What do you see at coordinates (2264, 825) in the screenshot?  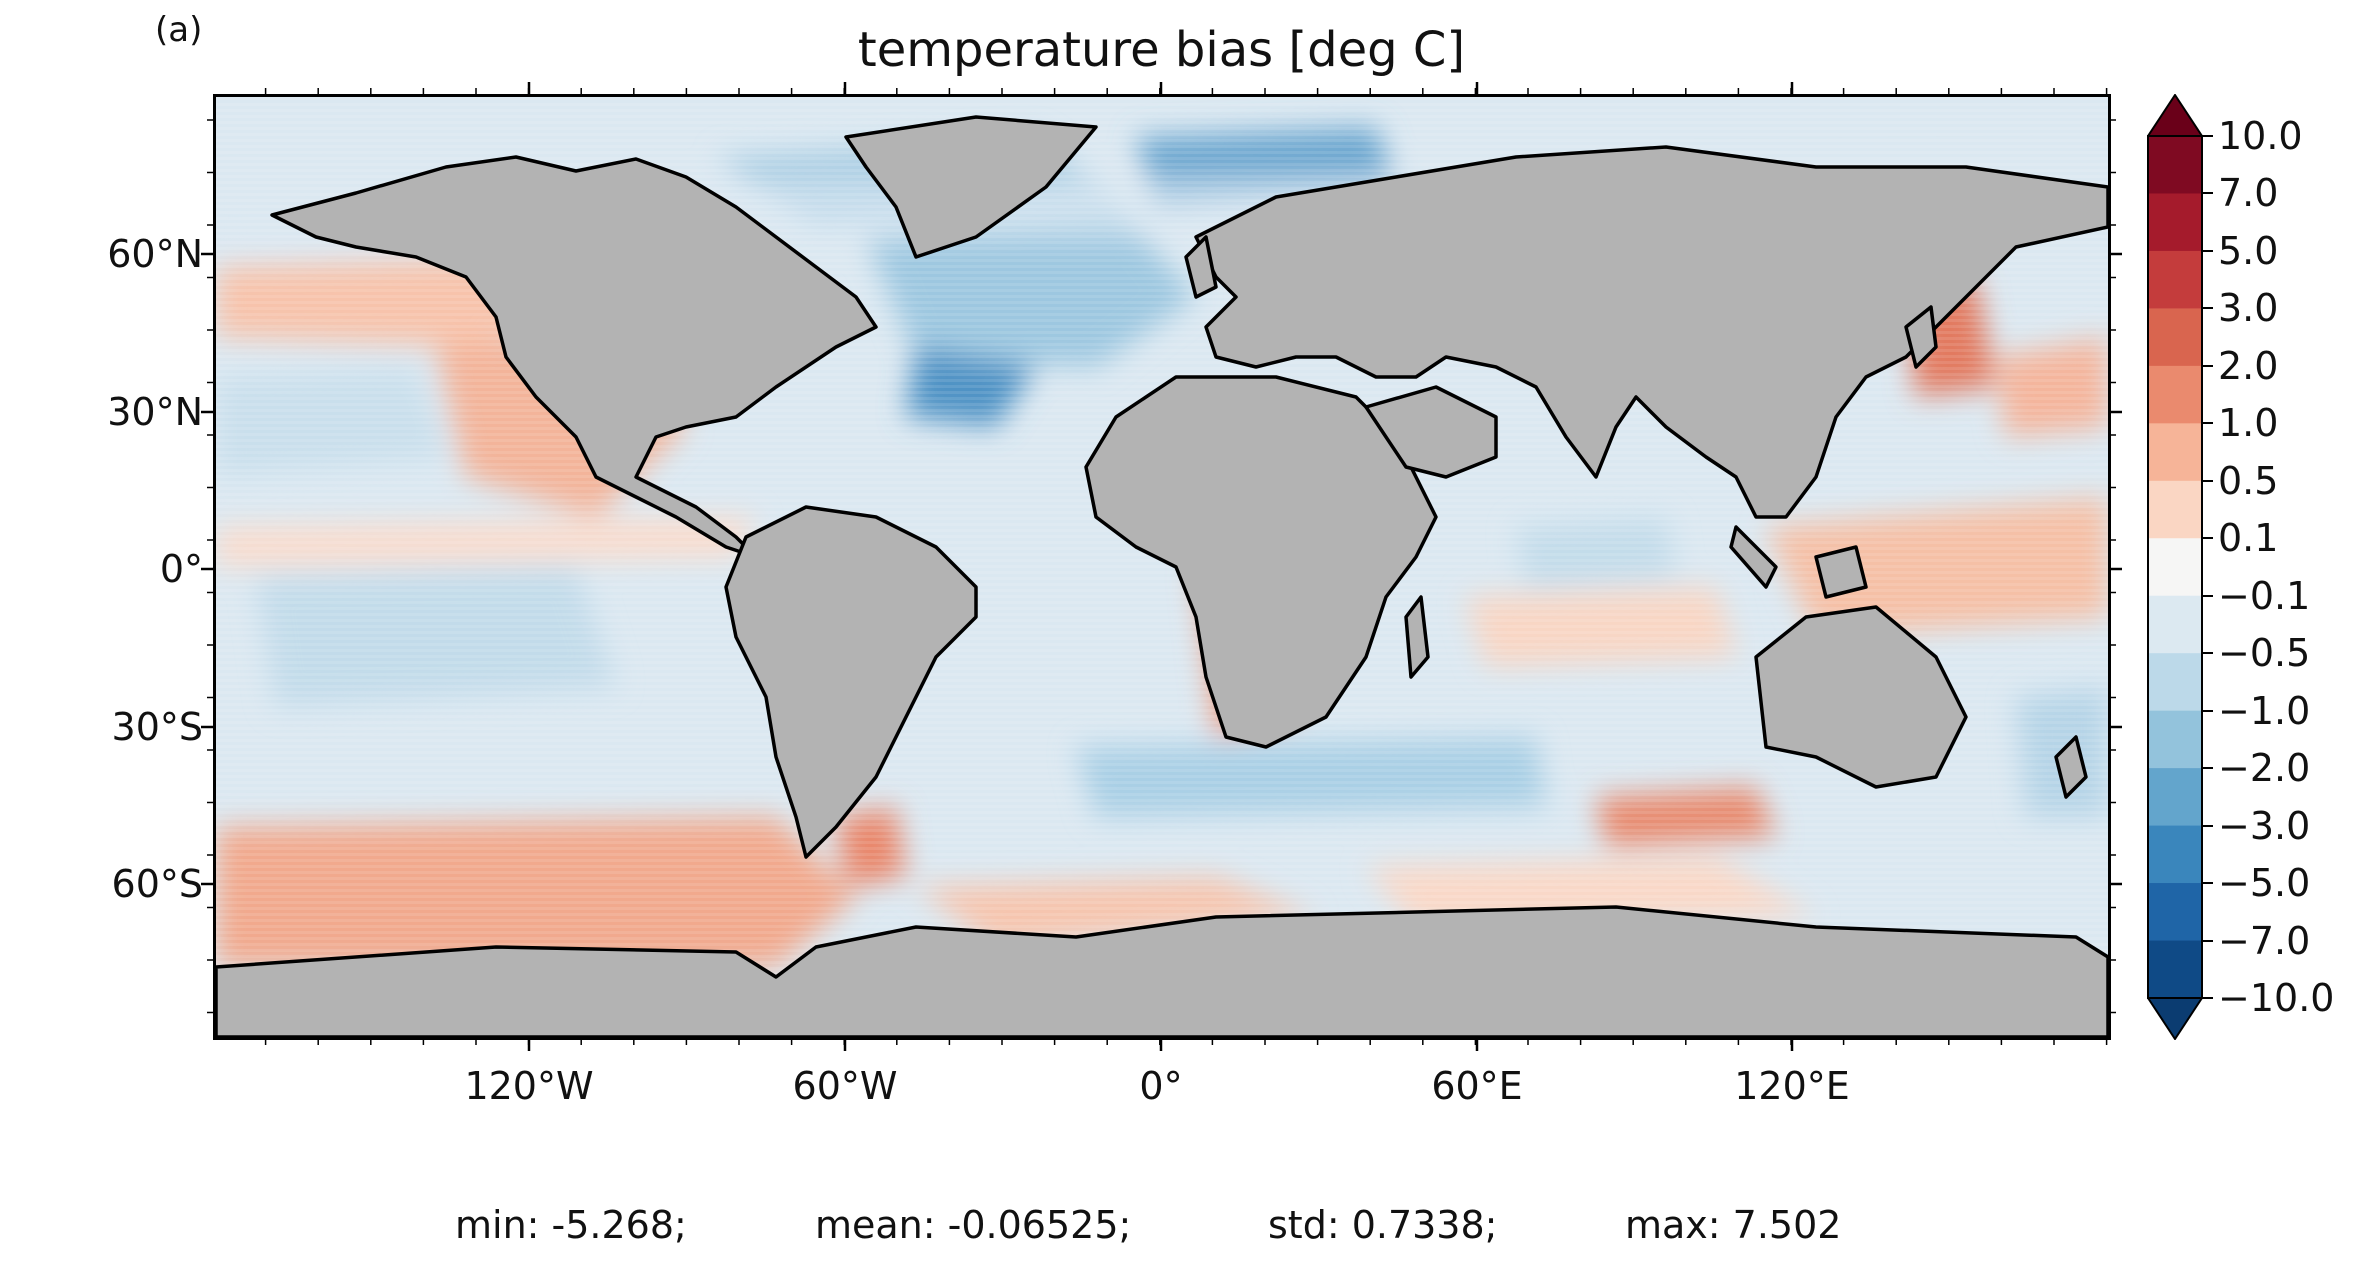 I see `colorbar-tick-label: −3.0` at bounding box center [2264, 825].